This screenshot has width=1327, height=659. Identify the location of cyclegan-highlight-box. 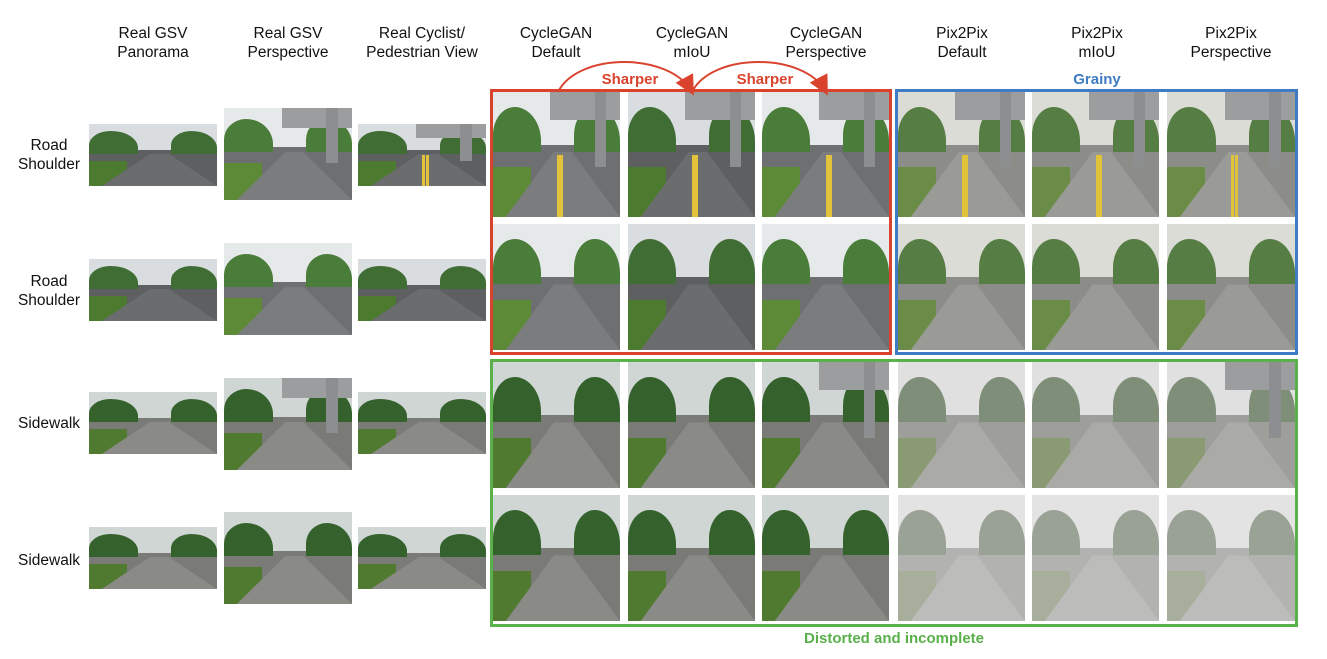
(691, 222).